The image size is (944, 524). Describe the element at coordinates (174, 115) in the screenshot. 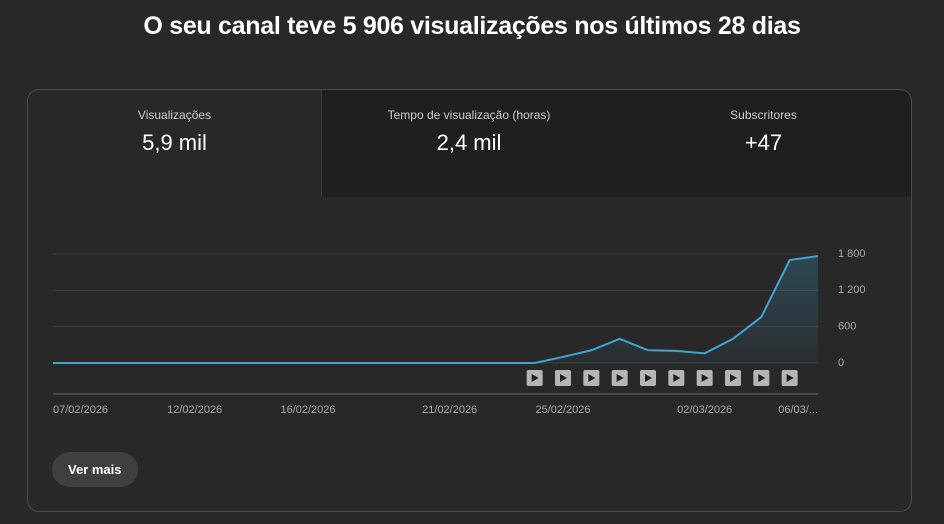

I see `tab-label: Visualizações` at that location.